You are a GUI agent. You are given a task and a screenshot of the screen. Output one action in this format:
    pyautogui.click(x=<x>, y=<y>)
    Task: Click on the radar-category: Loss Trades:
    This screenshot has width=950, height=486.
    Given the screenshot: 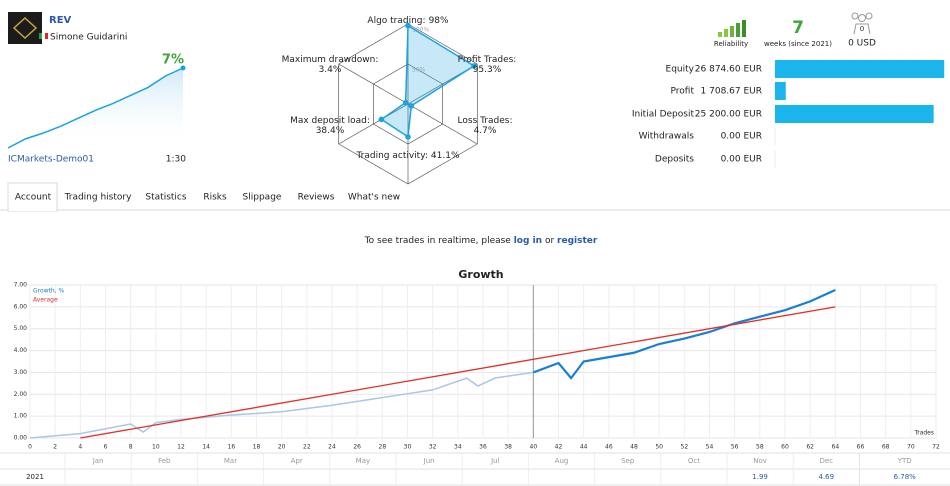 What is the action you would take?
    pyautogui.click(x=485, y=121)
    